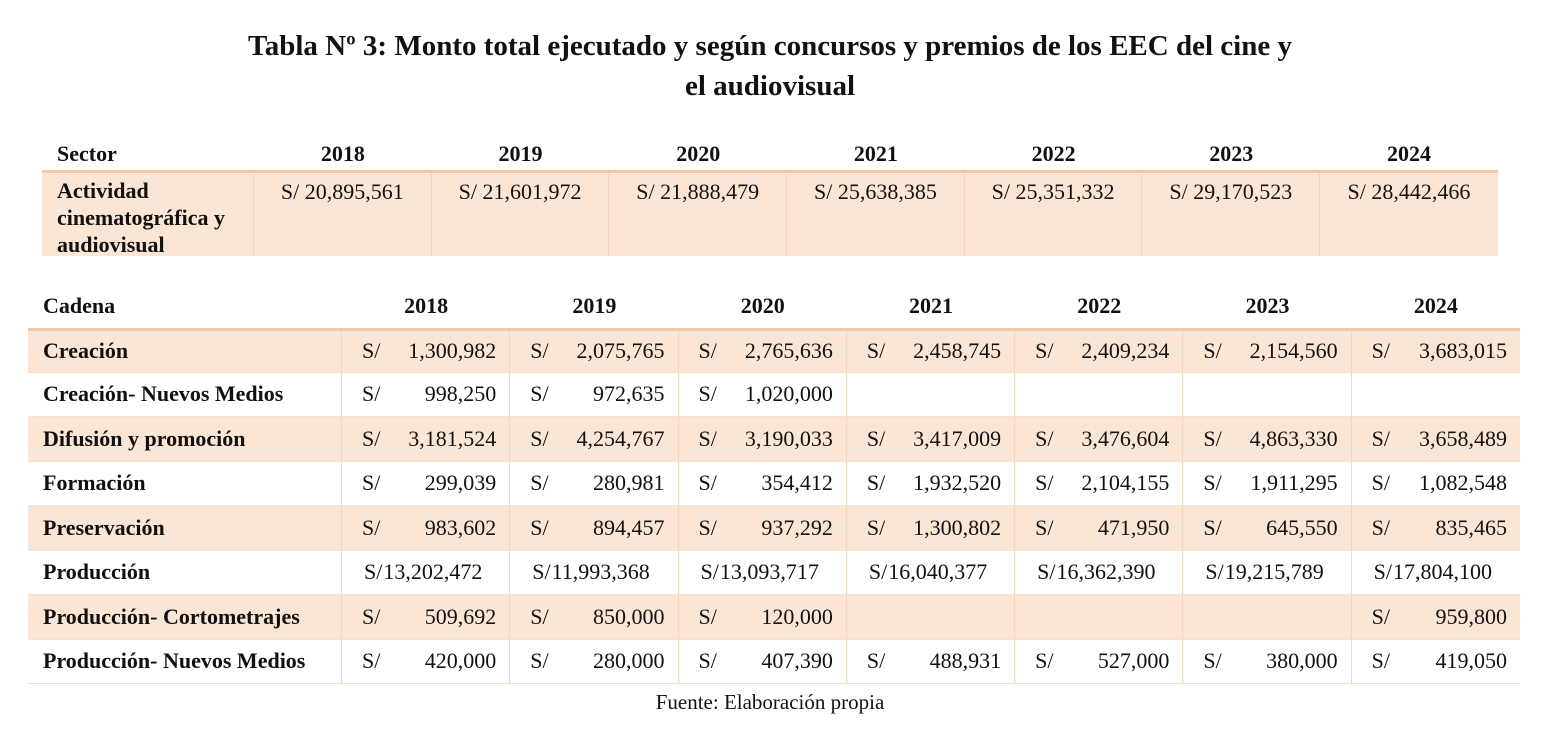 This screenshot has width=1550, height=756. What do you see at coordinates (426, 351) in the screenshot?
I see `value-cell: S/1,300,982` at bounding box center [426, 351].